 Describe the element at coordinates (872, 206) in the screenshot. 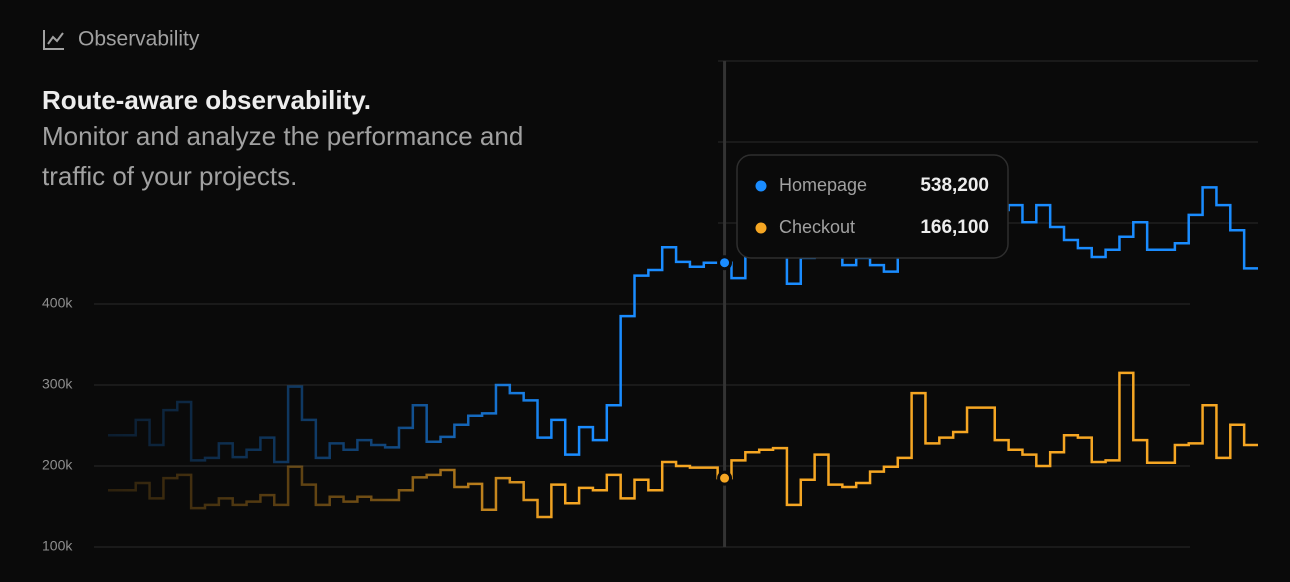

I see `tooltip` at that location.